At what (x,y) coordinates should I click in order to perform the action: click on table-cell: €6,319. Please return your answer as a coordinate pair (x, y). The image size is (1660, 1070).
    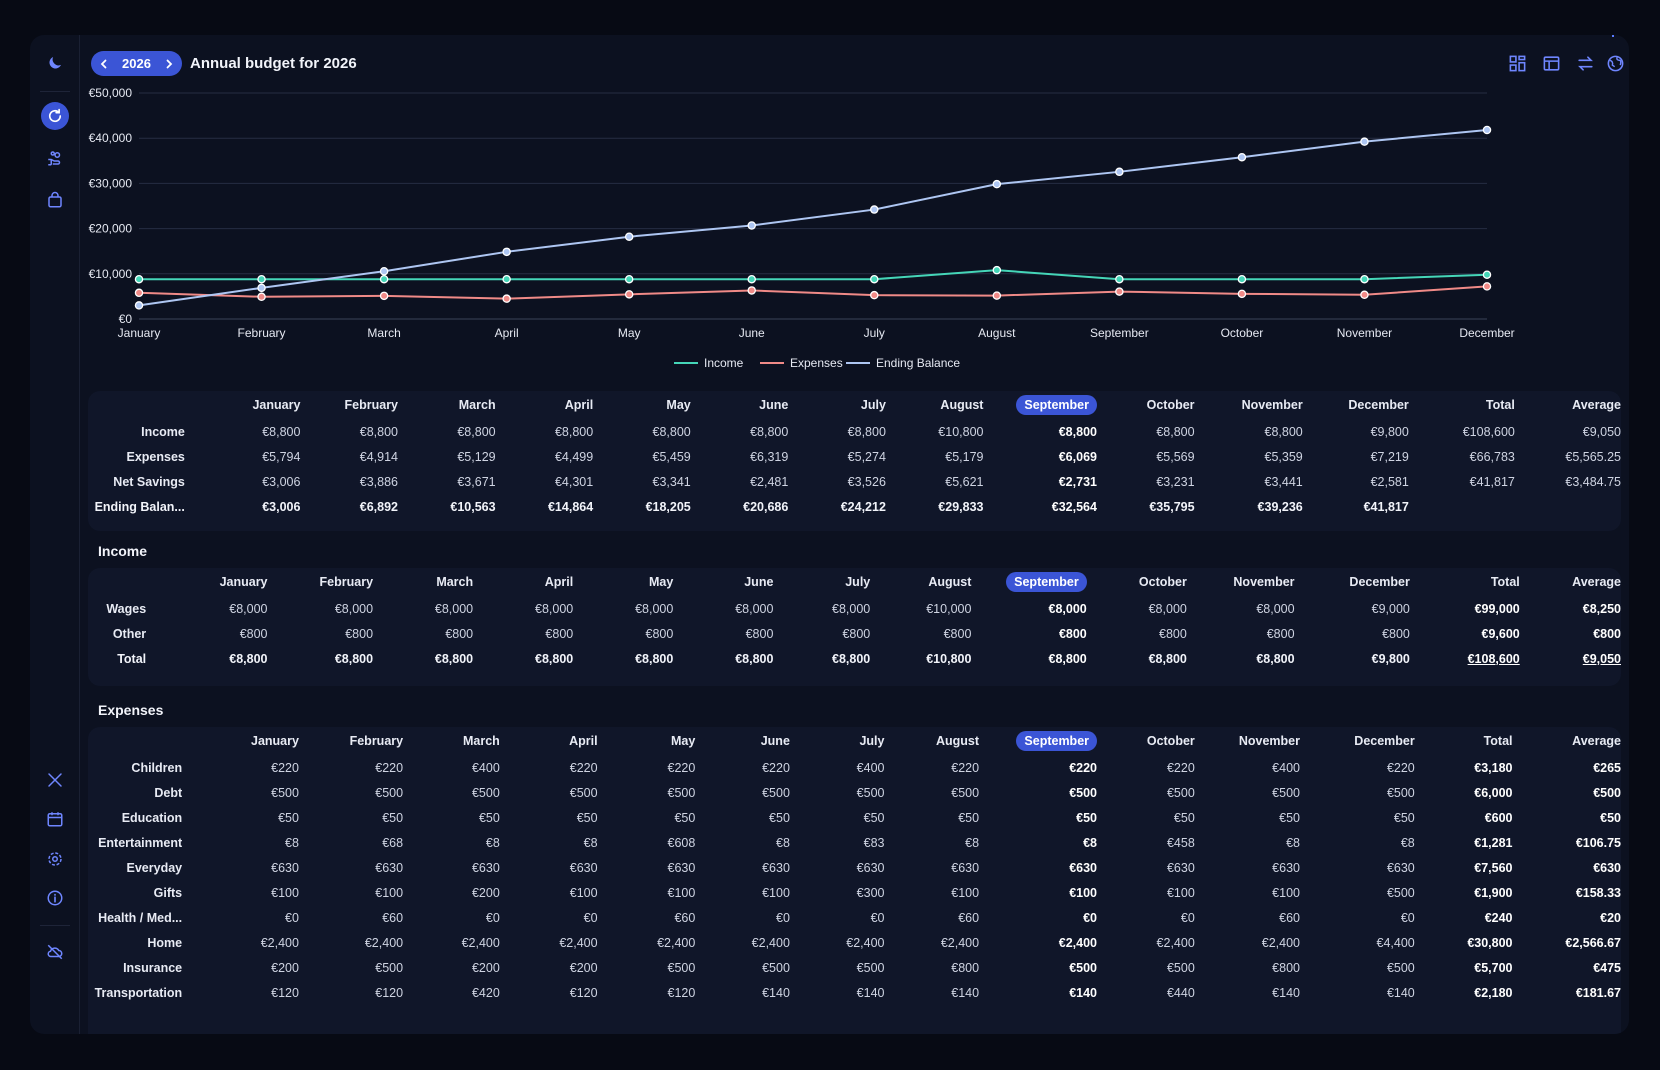
    Looking at the image, I should click on (769, 456).